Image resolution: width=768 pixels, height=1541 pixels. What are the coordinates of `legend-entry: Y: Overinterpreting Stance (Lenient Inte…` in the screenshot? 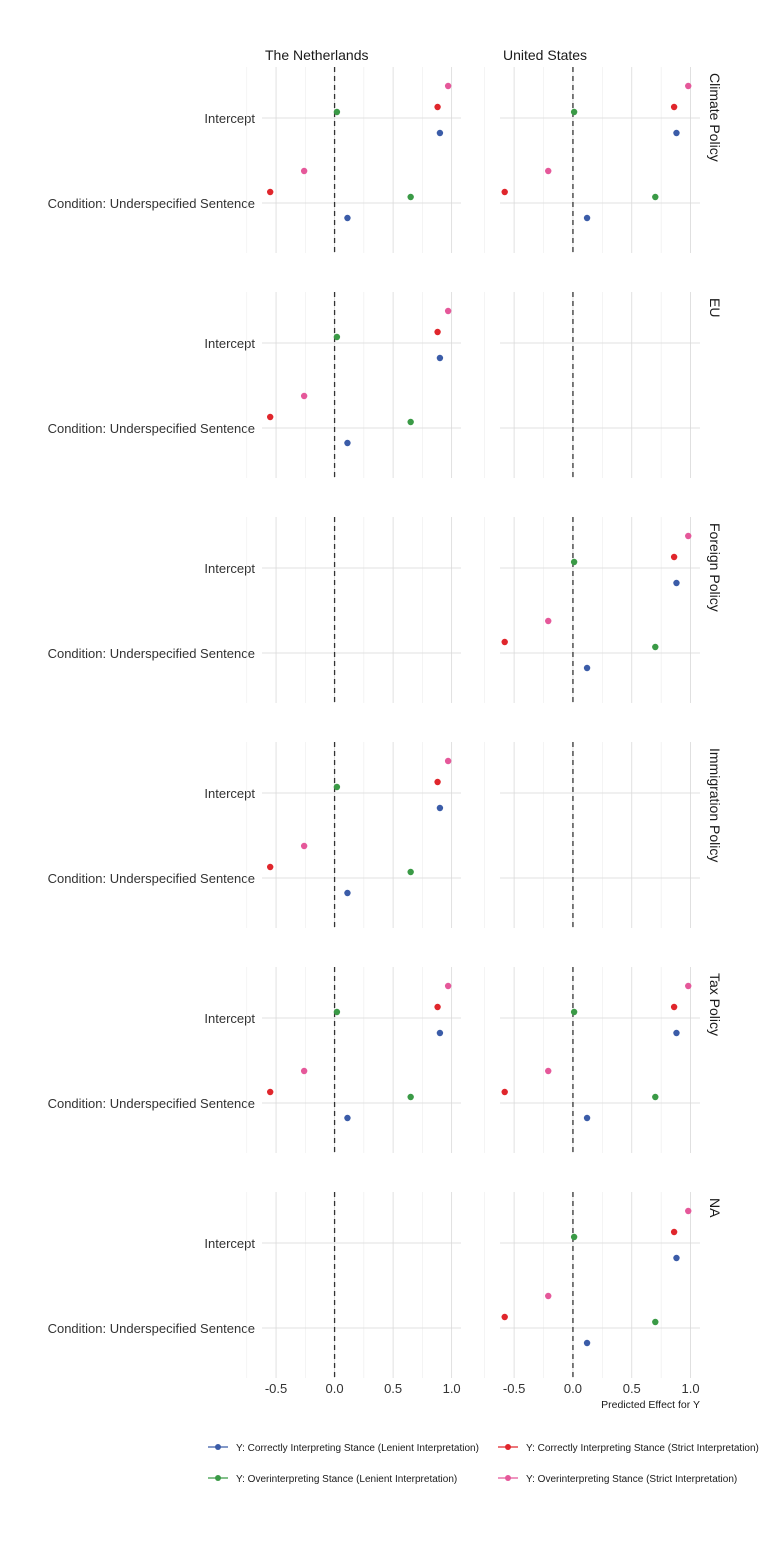 It's located at (346, 1479).